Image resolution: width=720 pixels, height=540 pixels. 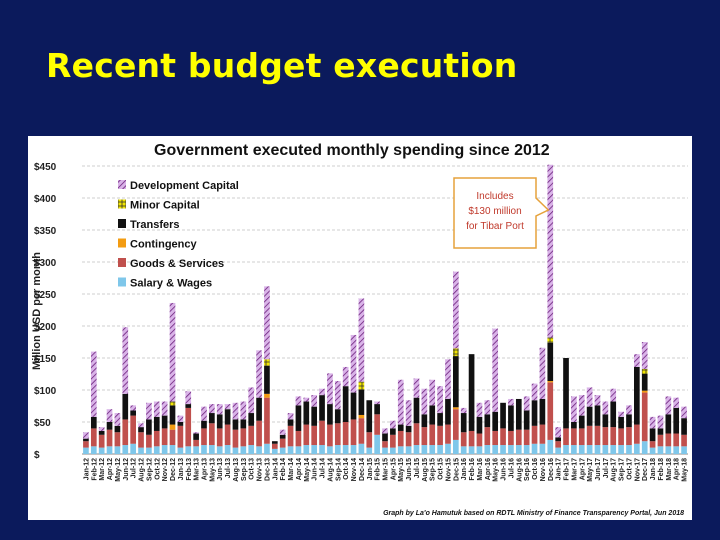 I want to click on x-tick-label: Jun-12, so click(x=126, y=469).